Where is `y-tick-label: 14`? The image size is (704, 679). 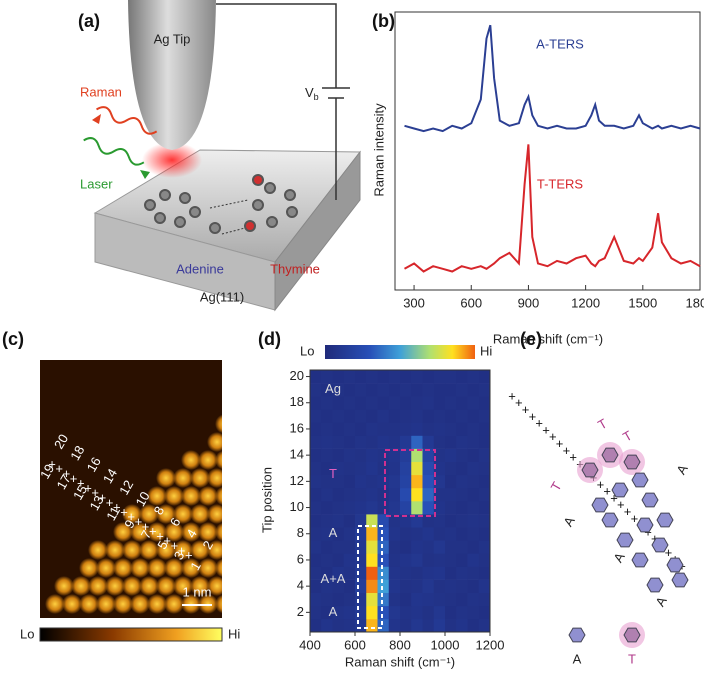
y-tick-label: 14 is located at coordinates (297, 454).